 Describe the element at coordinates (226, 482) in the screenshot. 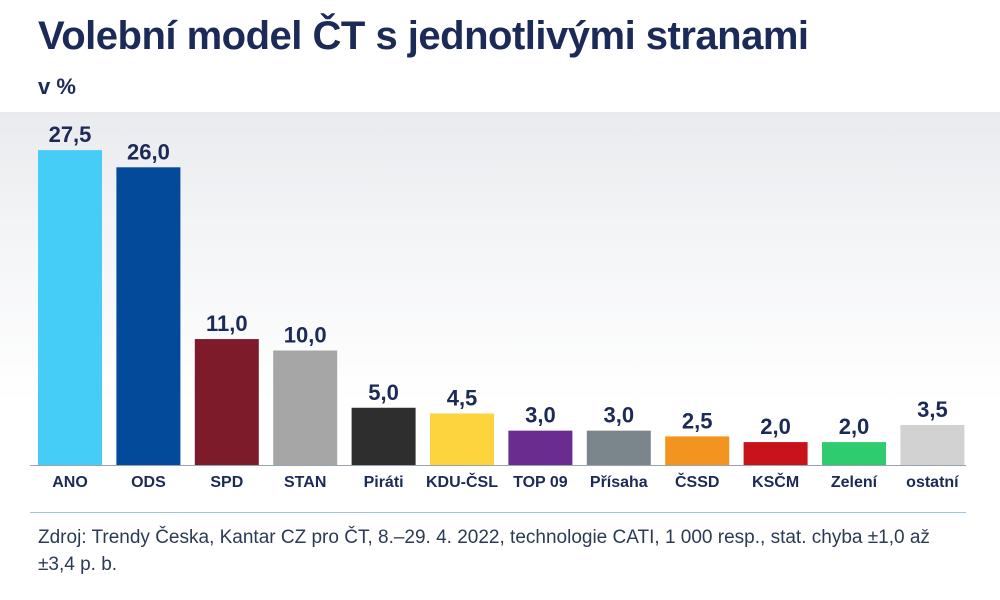

I see `category-label-2: SPD` at that location.